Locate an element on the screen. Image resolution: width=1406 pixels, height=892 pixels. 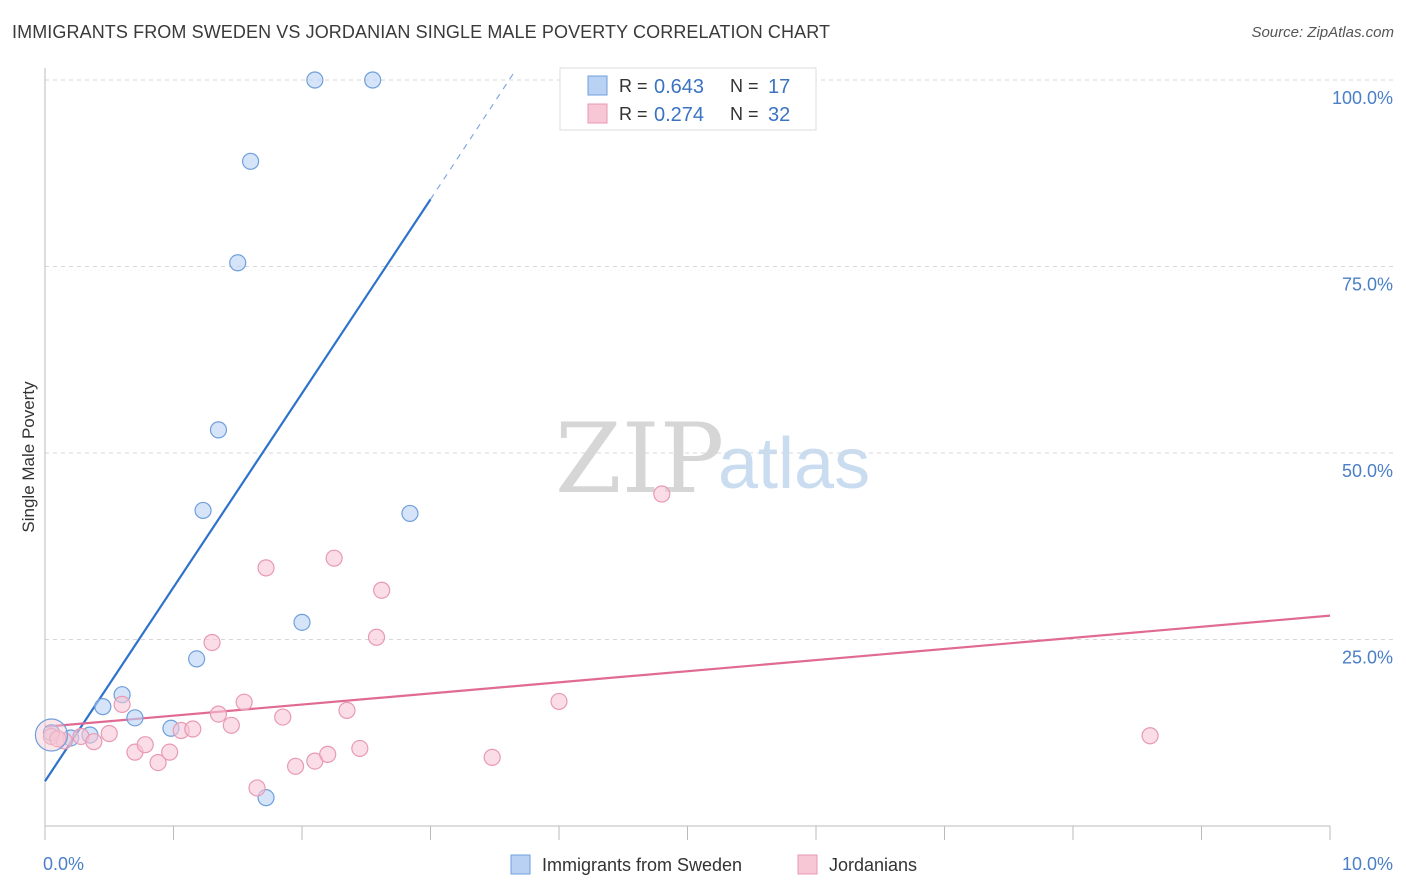
legend-swatch-jordanians is located at coordinates (807, 864).